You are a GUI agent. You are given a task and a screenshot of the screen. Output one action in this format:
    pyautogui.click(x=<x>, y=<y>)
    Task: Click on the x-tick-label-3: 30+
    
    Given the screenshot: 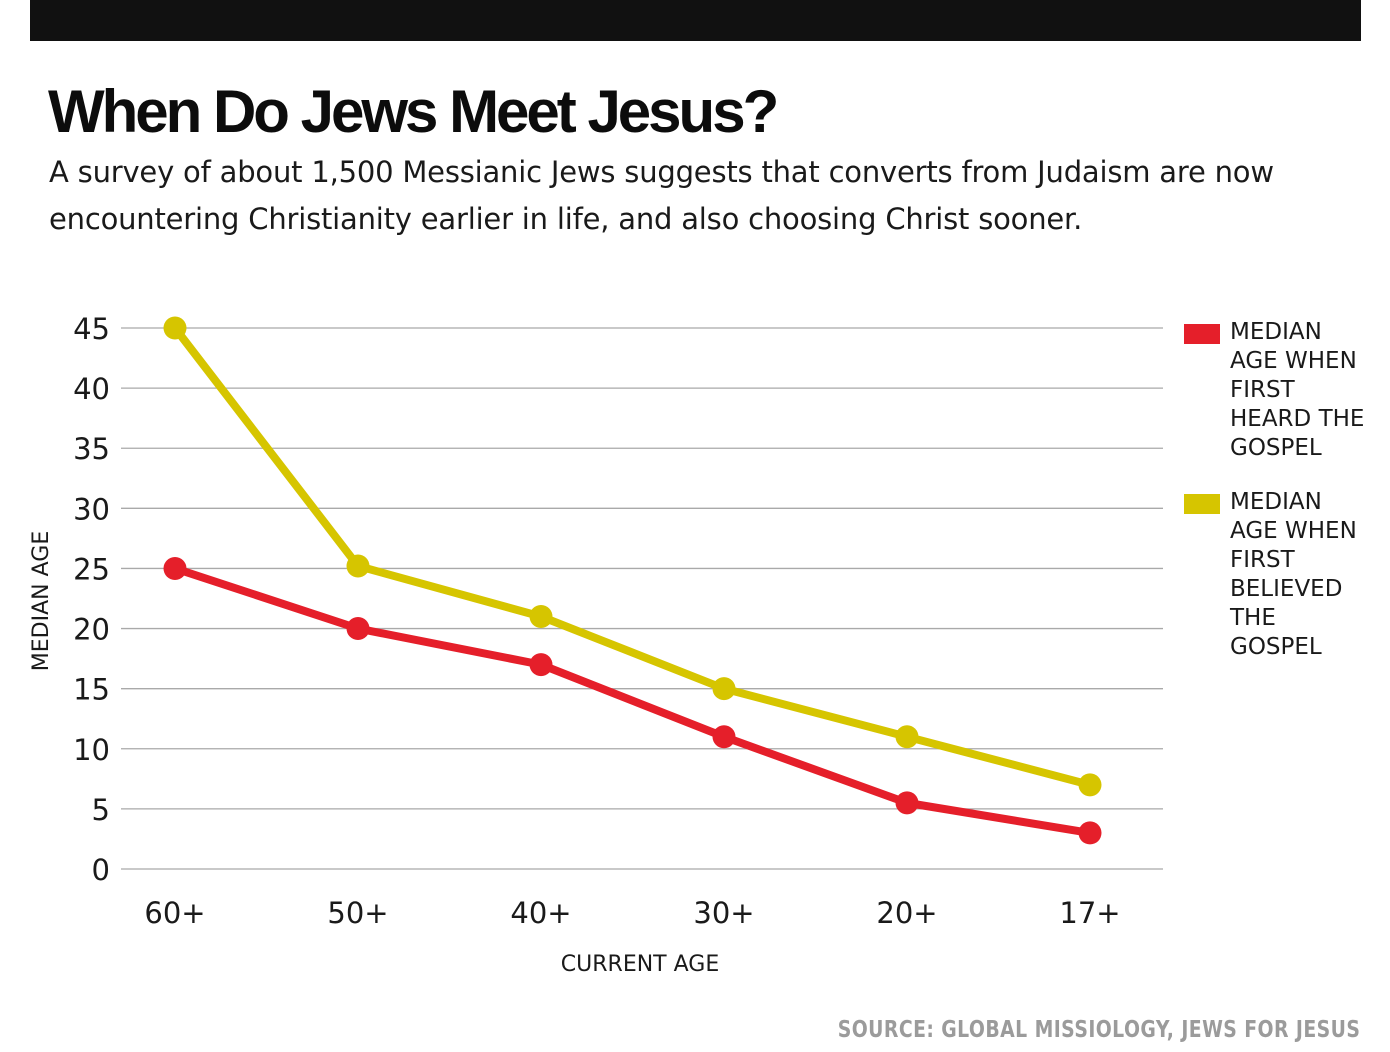 What is the action you would take?
    pyautogui.click(x=723, y=913)
    